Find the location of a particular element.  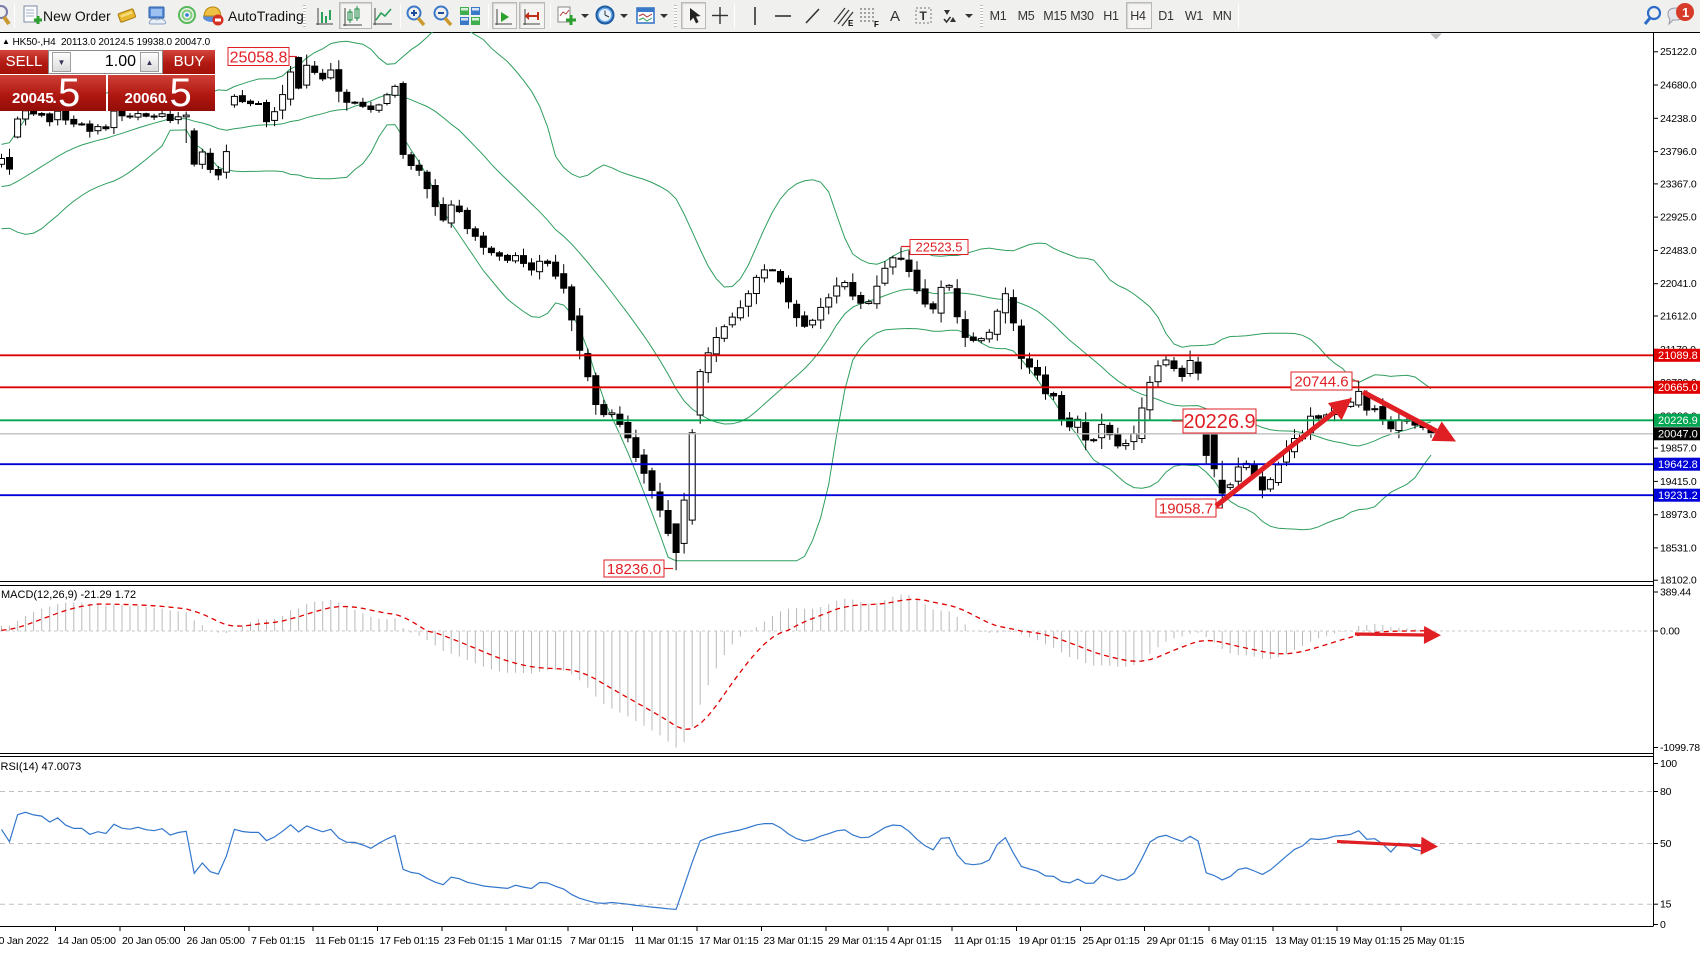

svg-text: 11 Mar 01:15 is located at coordinates (664, 941).